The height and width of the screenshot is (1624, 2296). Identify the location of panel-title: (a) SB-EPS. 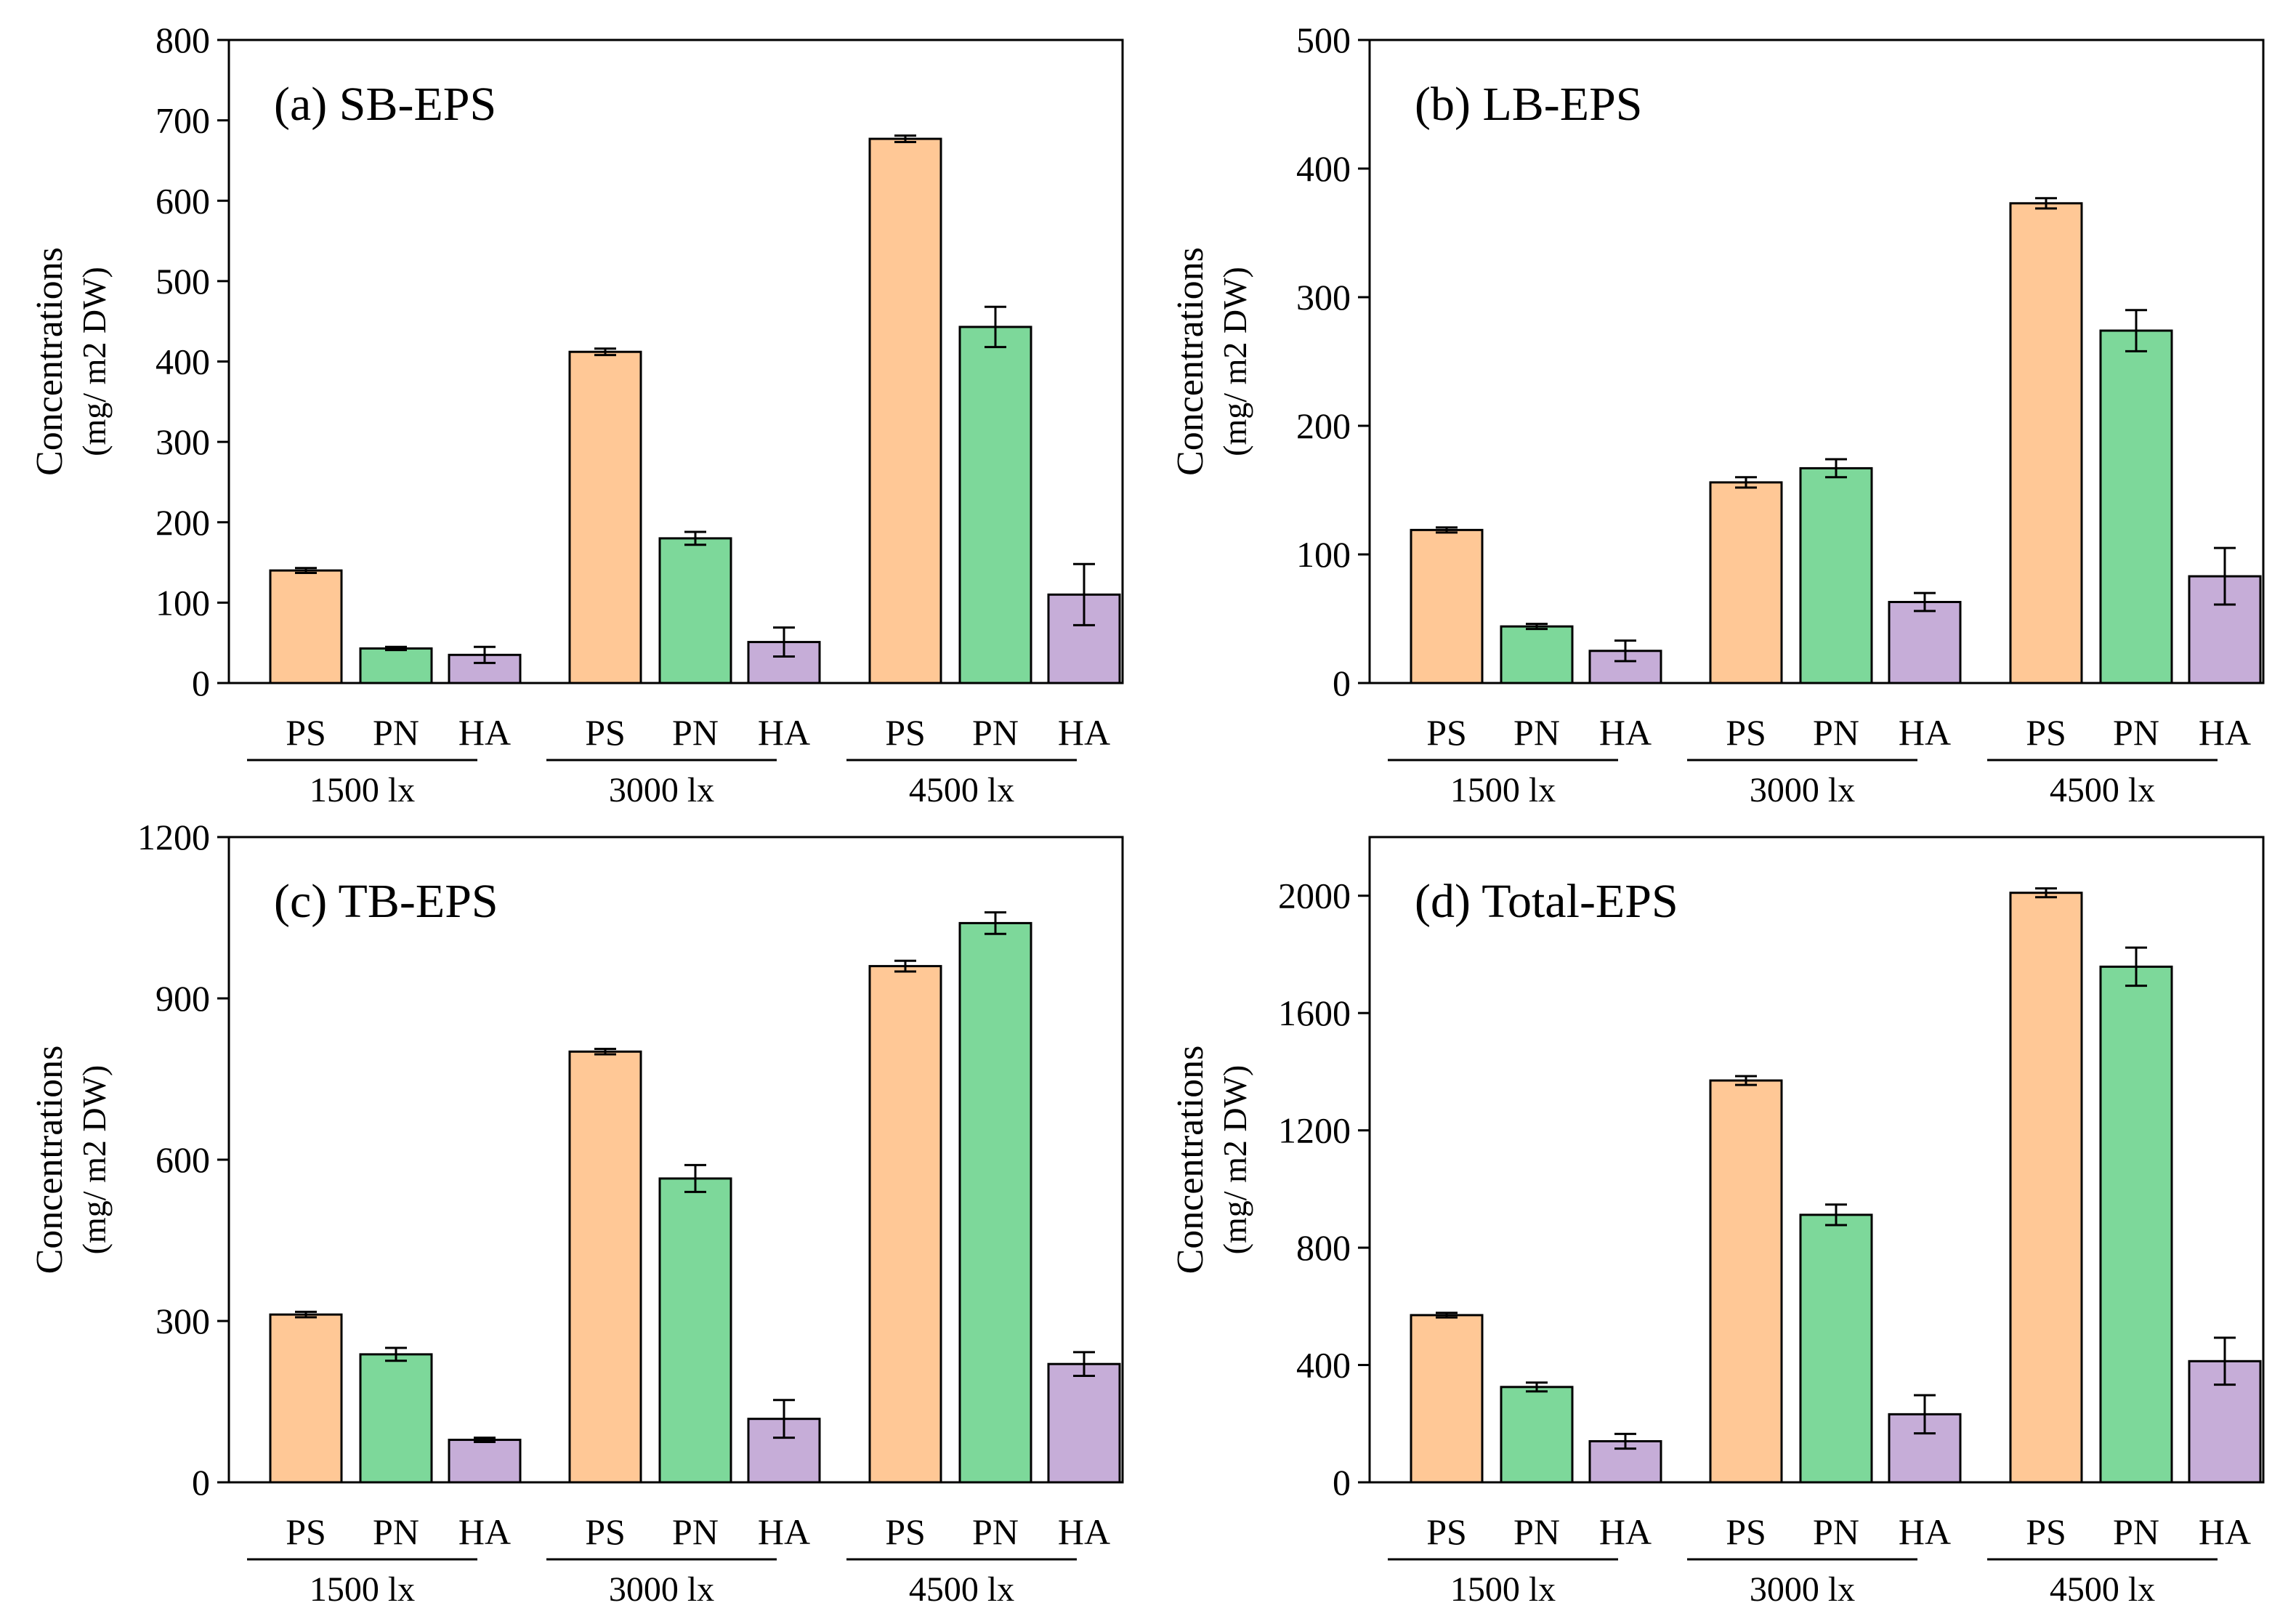
(385, 104).